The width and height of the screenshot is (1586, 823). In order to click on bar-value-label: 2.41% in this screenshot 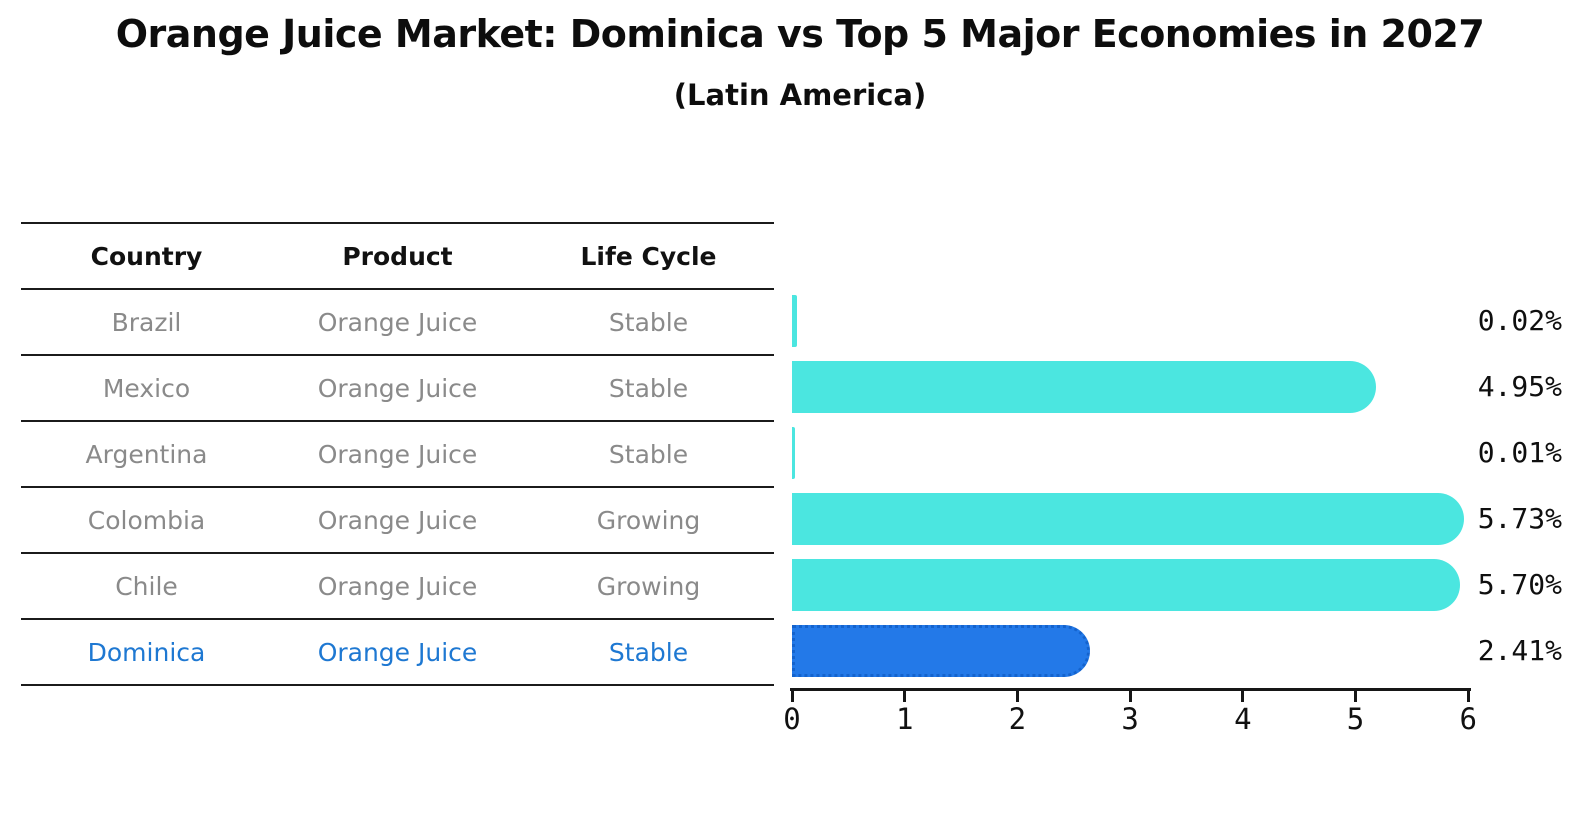, I will do `click(1519, 650)`.